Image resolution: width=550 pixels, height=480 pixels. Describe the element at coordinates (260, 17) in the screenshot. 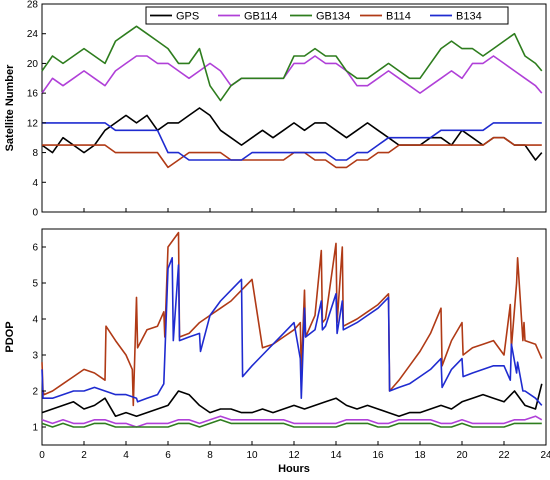

I see `legend-label-gb114: GB114` at that location.